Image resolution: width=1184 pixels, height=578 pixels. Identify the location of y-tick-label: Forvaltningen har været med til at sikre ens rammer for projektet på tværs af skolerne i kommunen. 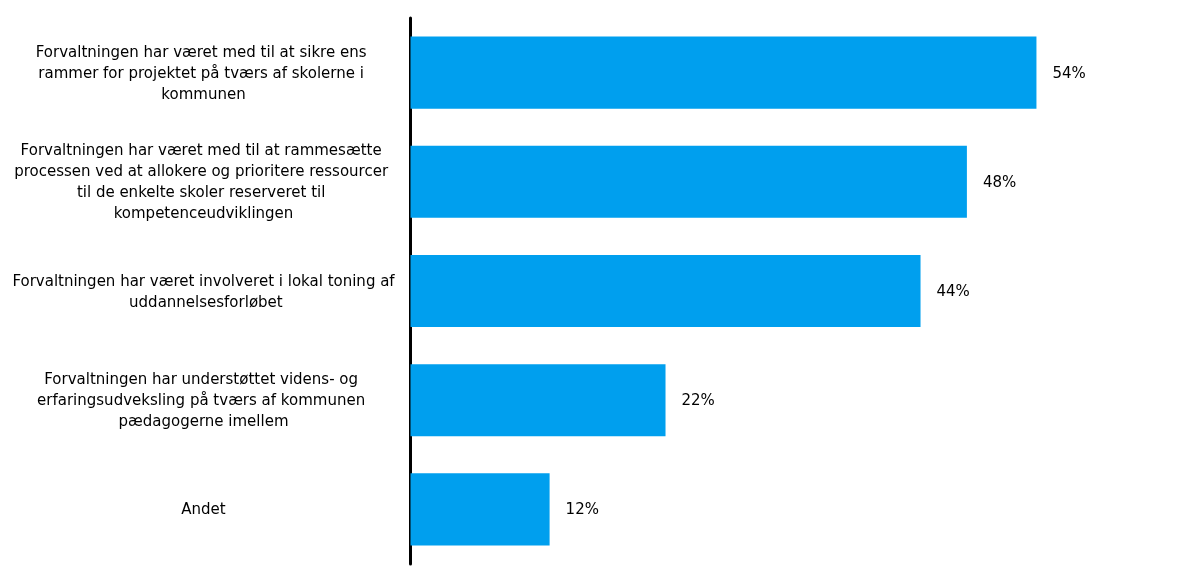
(203, 72).